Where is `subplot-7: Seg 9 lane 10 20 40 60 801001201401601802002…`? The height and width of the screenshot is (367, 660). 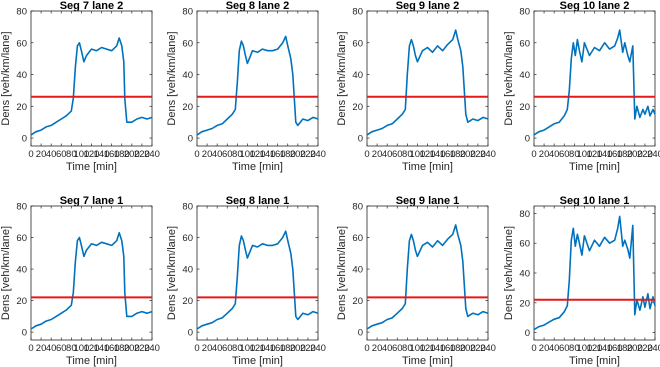
subplot-7: Seg 9 lane 10 20 40 60 801001201401601802002… is located at coordinates (416, 281).